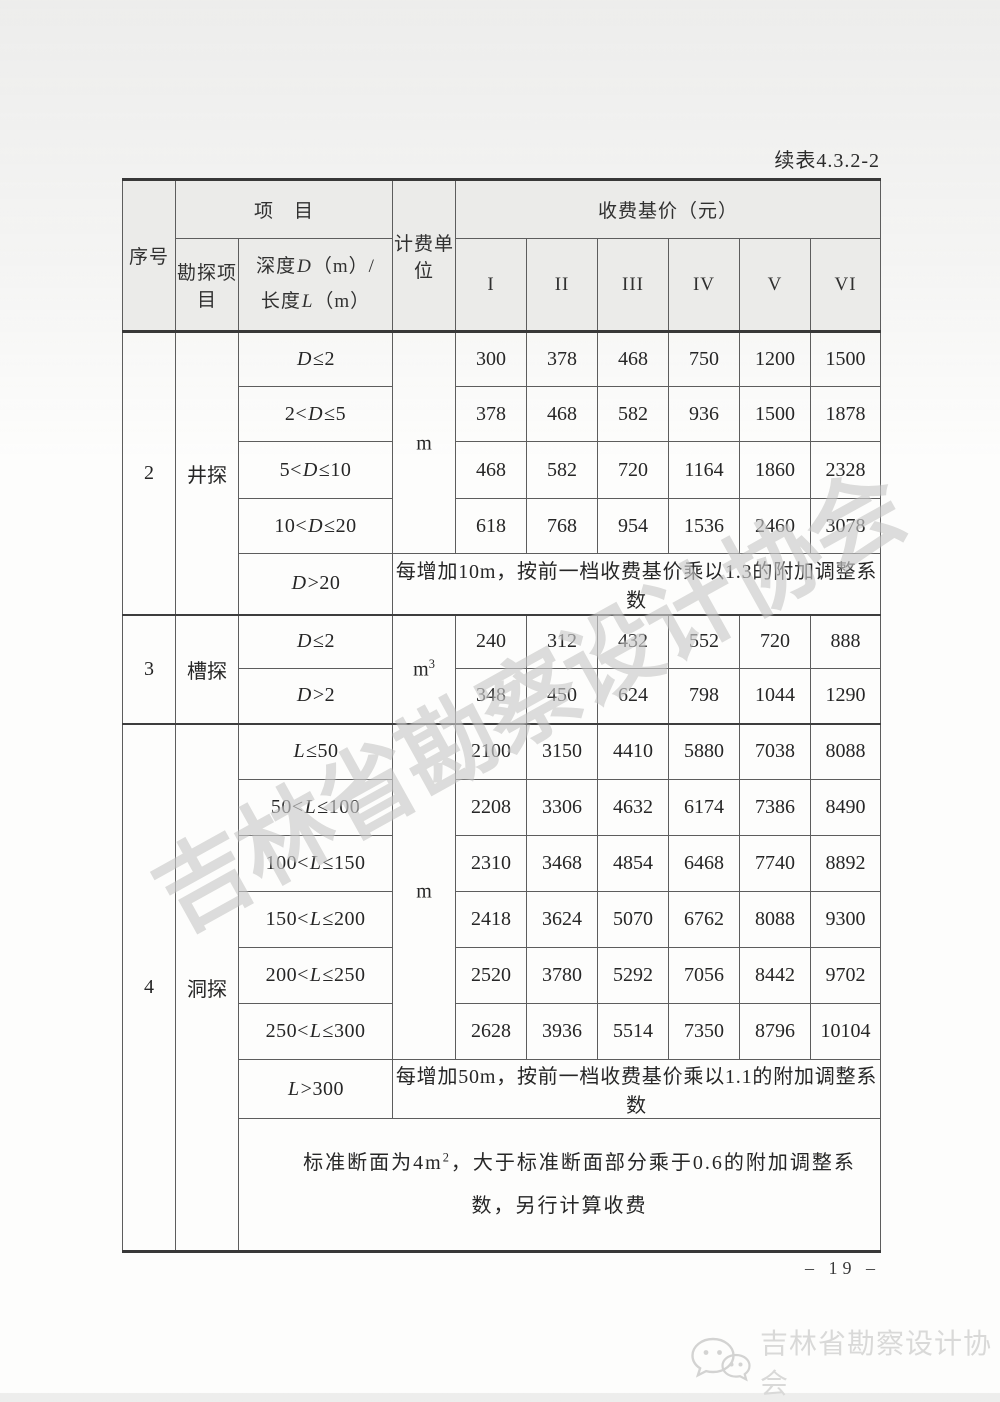 This screenshot has height=1402, width=1000. I want to click on table-row: 50<L≤100 2208 3306 4632 6174 7386 8490, so click(502, 807).